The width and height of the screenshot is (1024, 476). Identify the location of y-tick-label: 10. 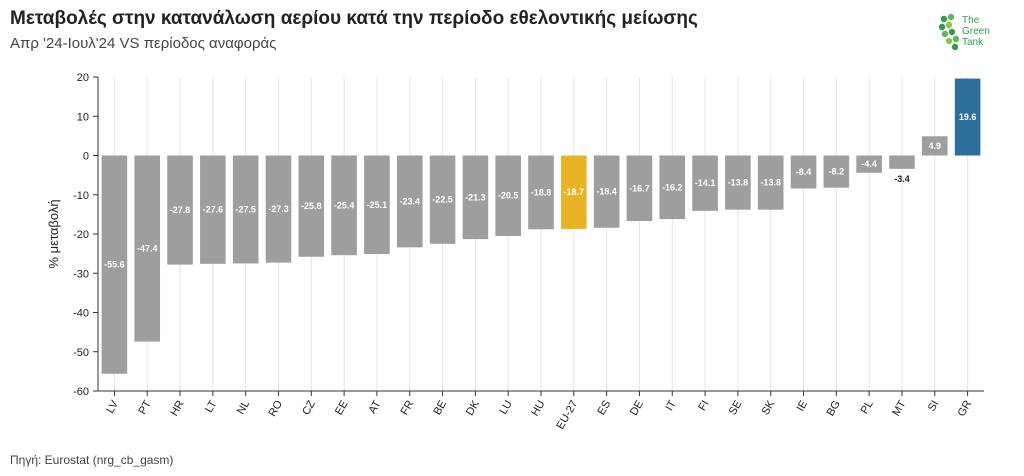
(83, 117).